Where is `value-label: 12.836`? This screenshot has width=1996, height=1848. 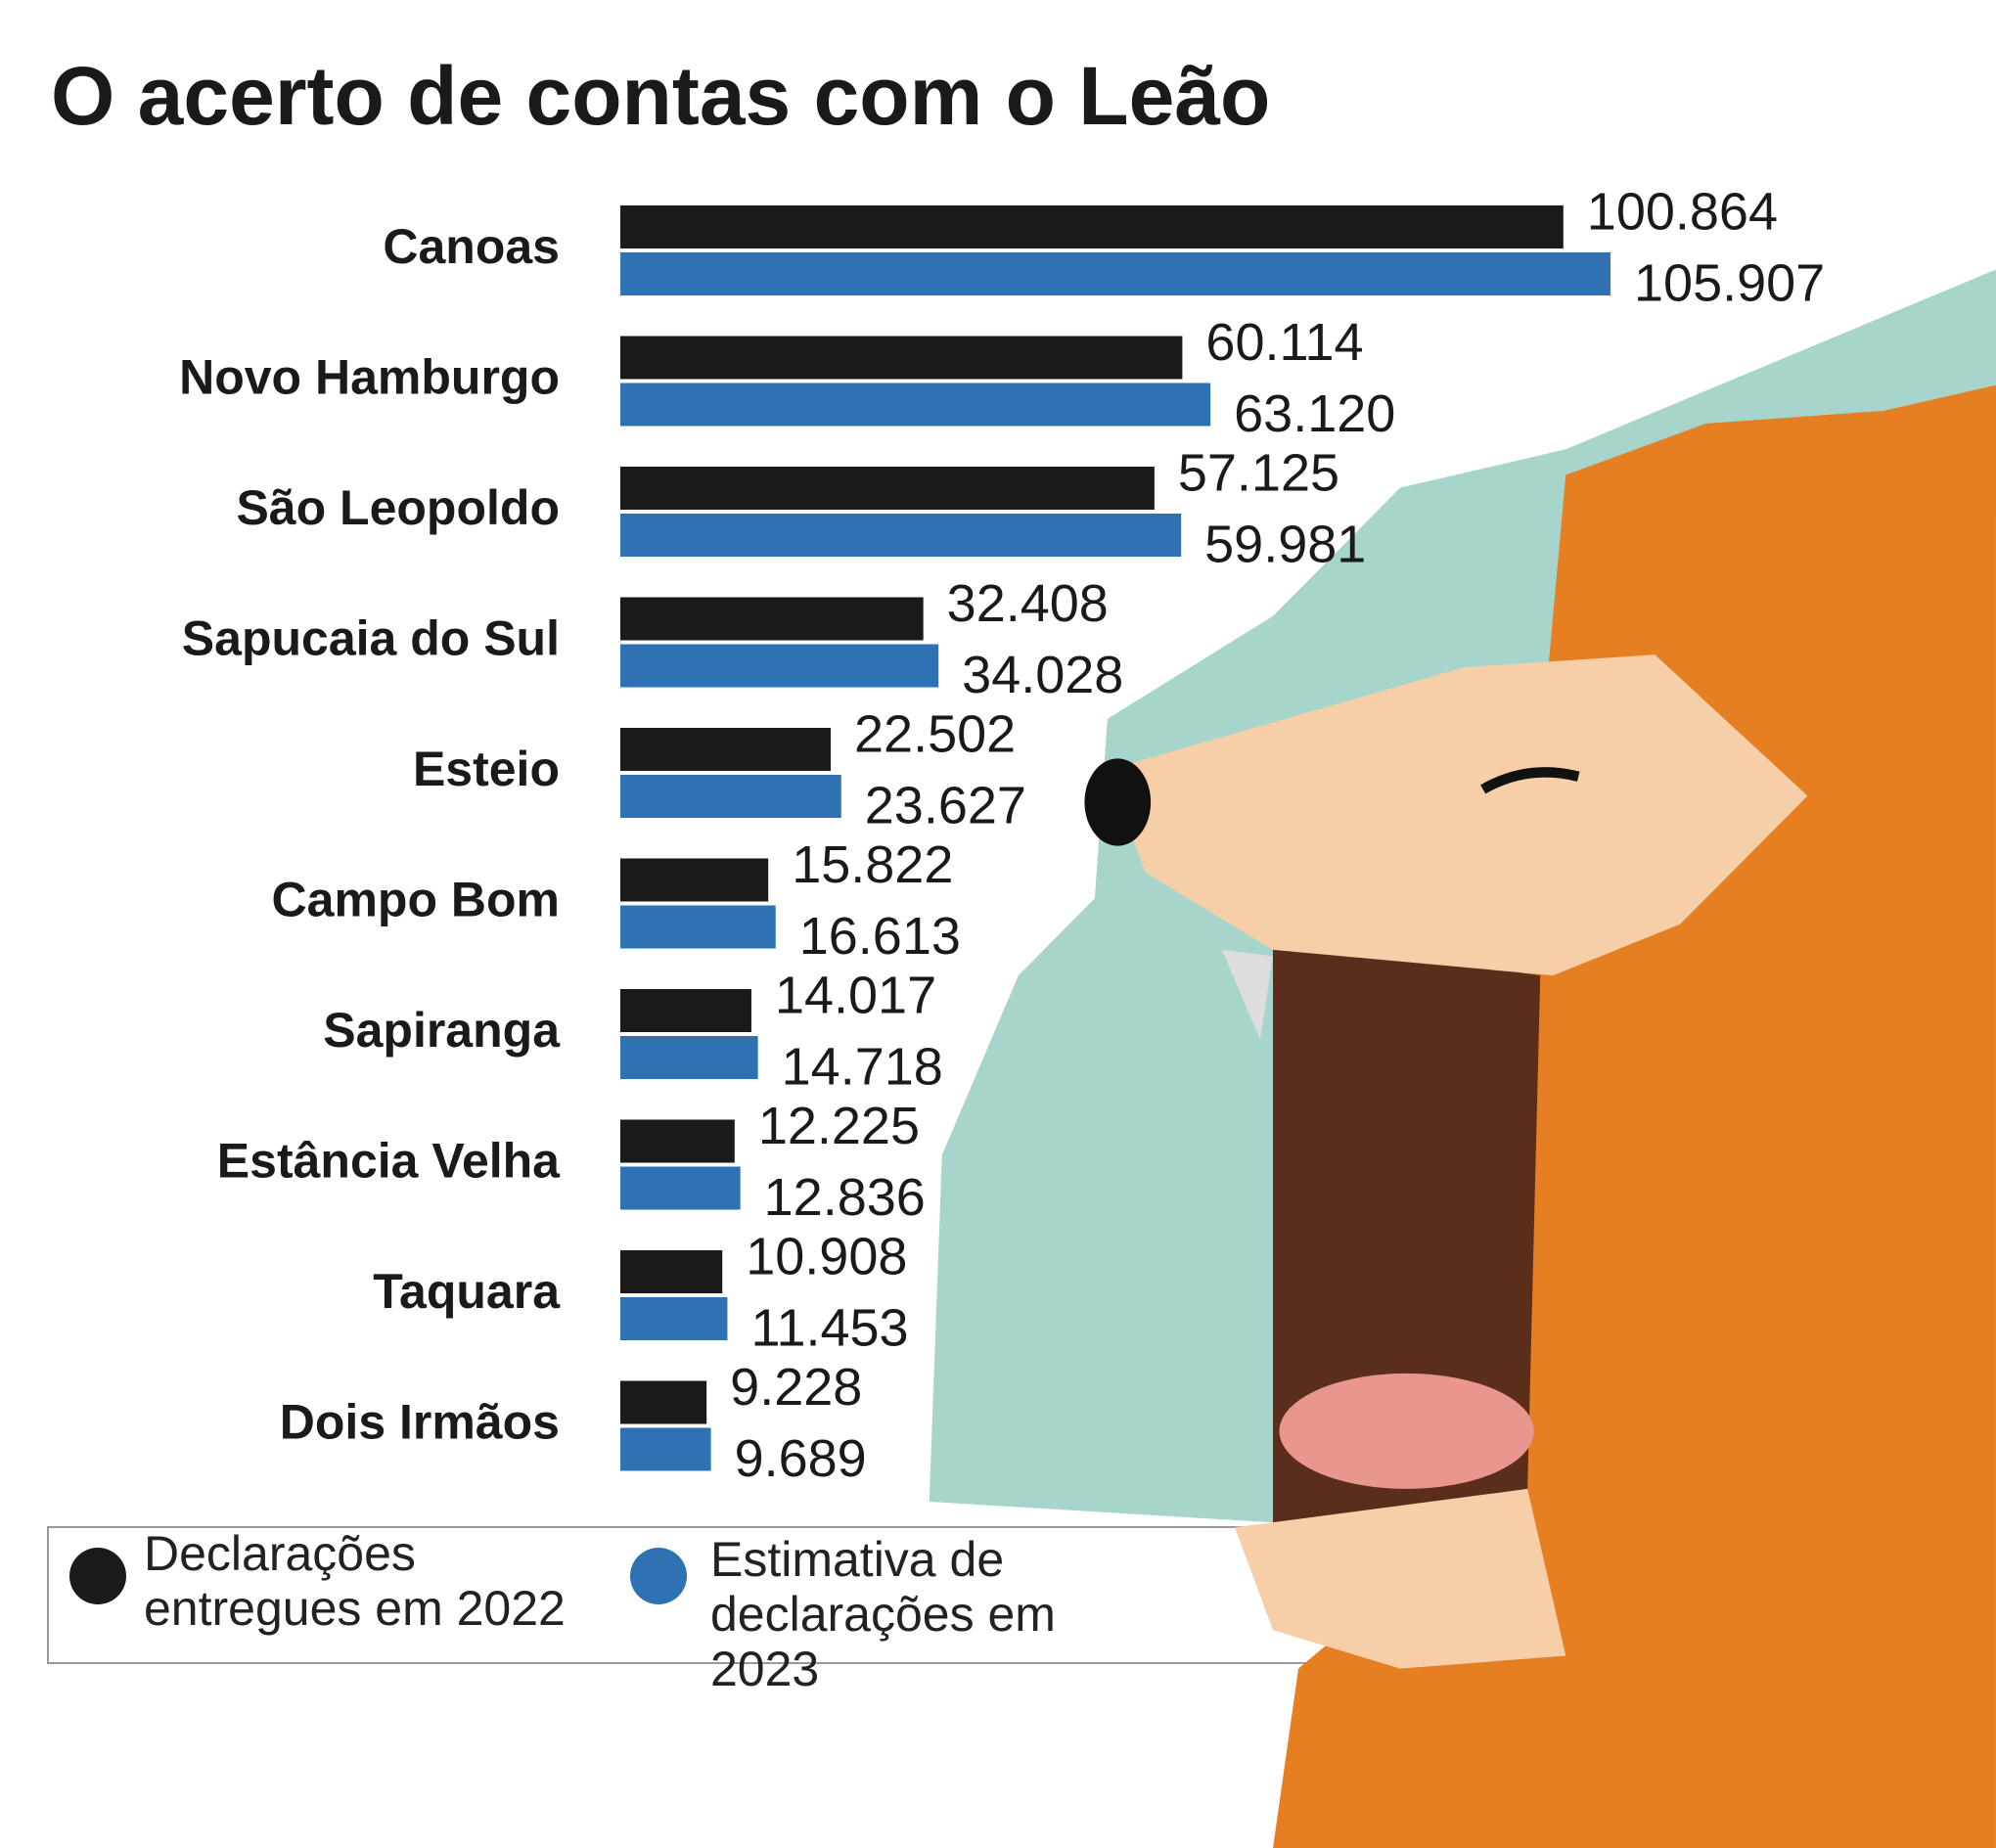
value-label: 12.836 is located at coordinates (845, 1197).